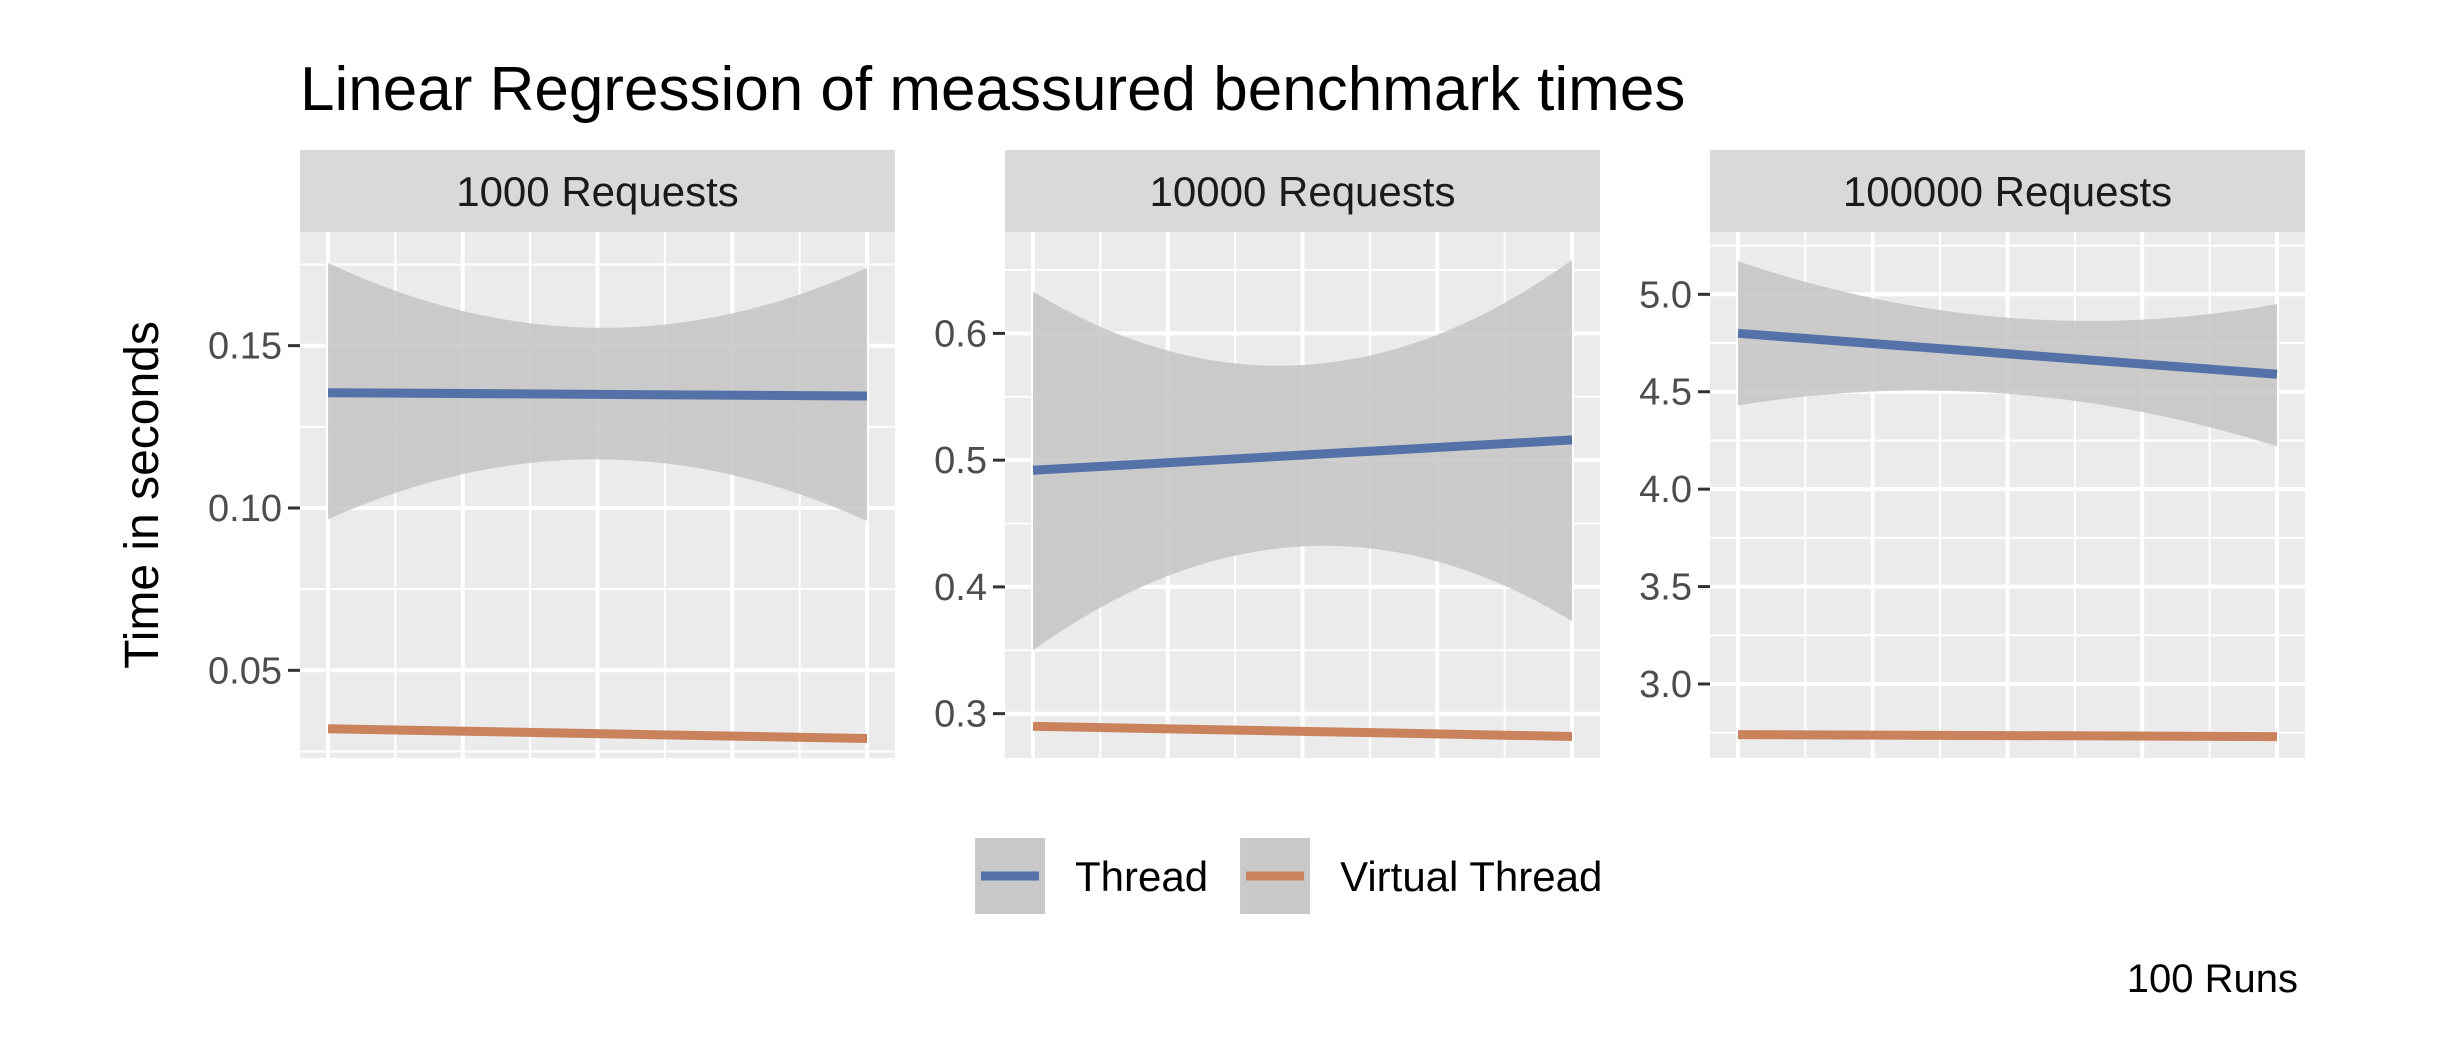 This screenshot has width=2451, height=1050. I want to click on y-axis-label: Time in seconds, so click(142, 495).